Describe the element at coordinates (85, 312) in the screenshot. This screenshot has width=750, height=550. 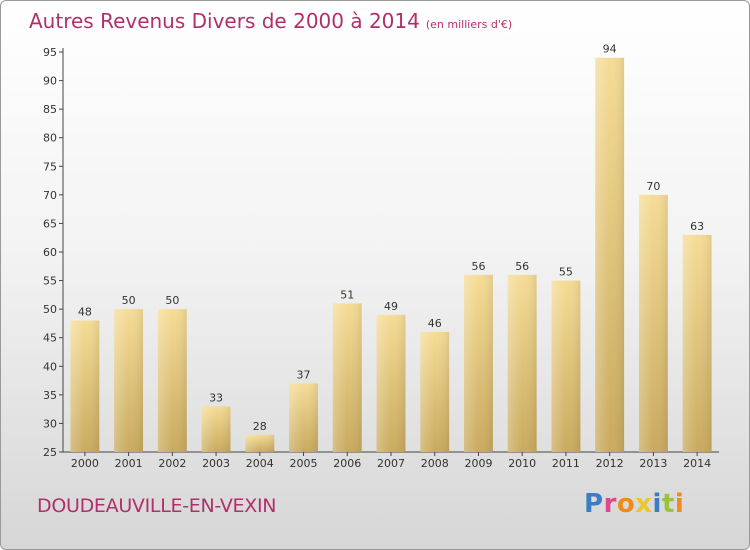
I see `value-label-2000: 48` at that location.